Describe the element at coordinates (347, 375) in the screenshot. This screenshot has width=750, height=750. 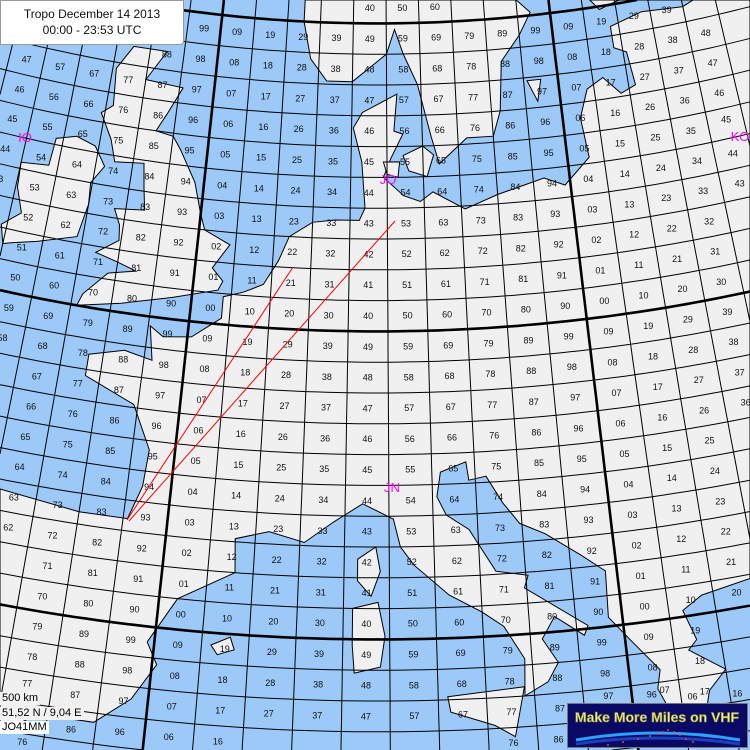
I see `square-meridian` at that location.